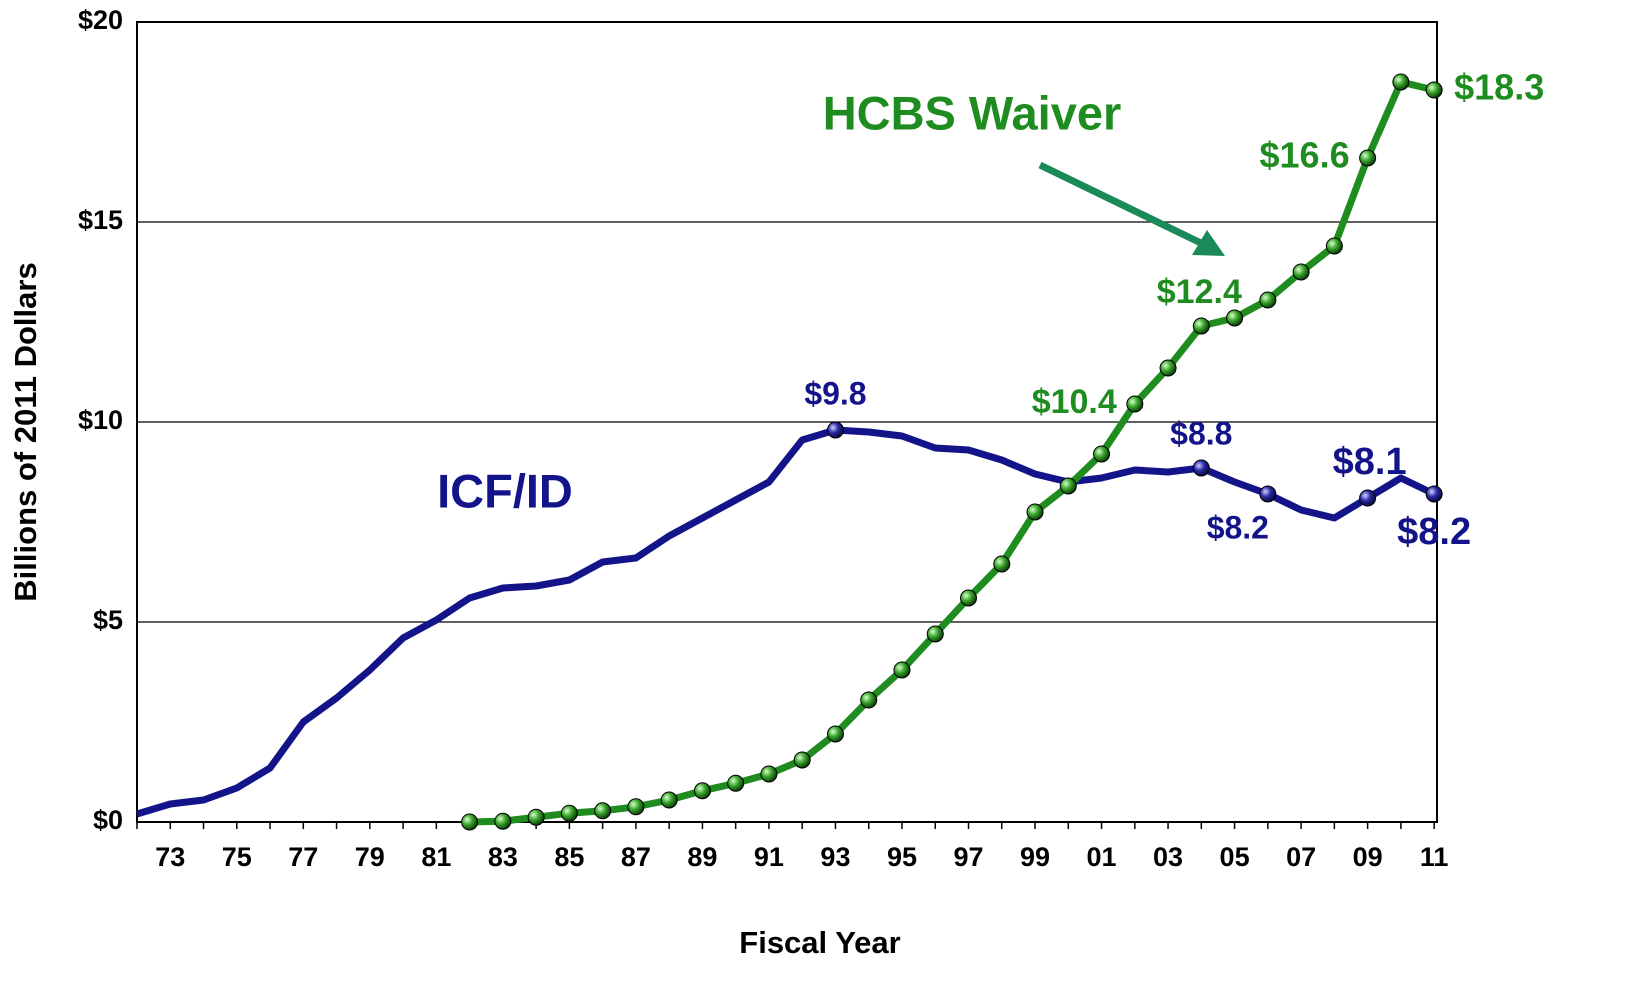  Describe the element at coordinates (108, 620) in the screenshot. I see `y-tick-label: $5` at that location.